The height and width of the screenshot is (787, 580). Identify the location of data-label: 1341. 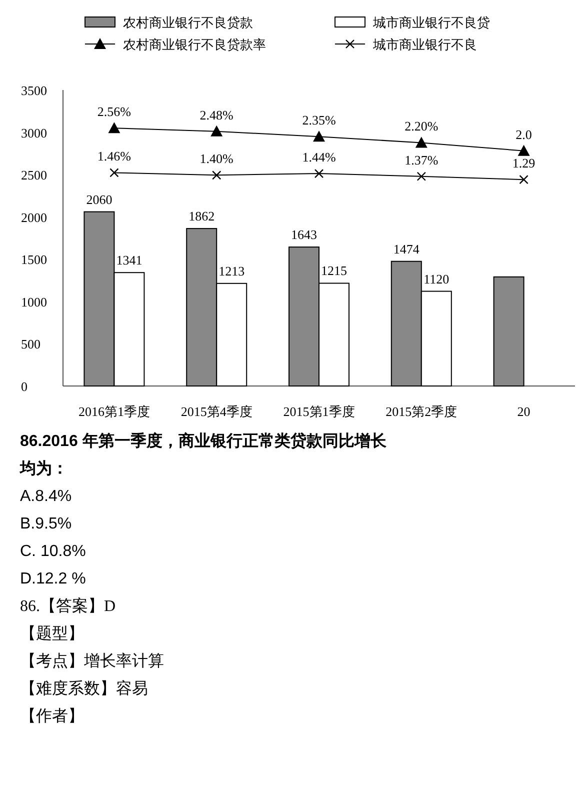
(129, 260).